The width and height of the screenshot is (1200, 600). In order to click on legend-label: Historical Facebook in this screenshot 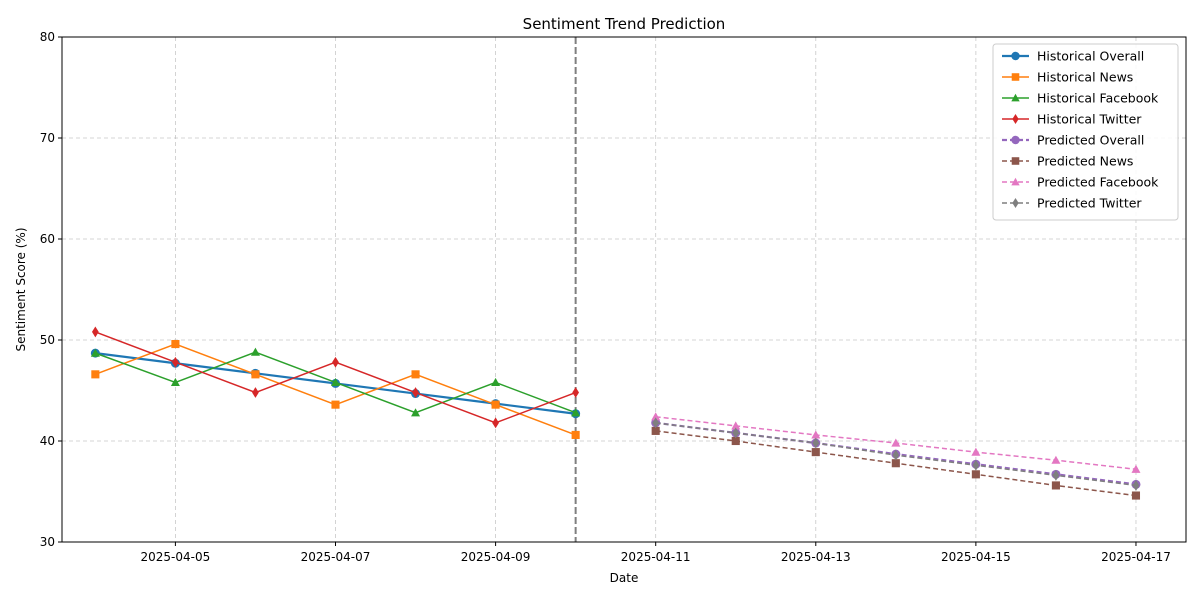, I will do `click(1098, 98)`.